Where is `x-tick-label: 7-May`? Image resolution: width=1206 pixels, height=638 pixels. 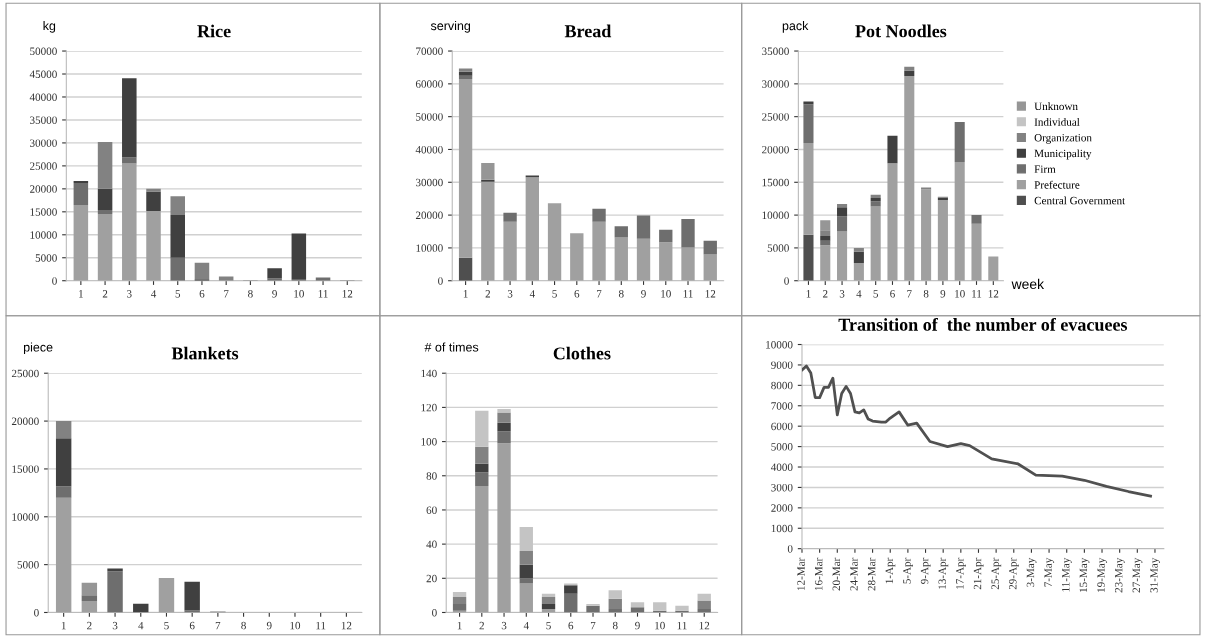 x-tick-label: 7-May is located at coordinates (1049, 572).